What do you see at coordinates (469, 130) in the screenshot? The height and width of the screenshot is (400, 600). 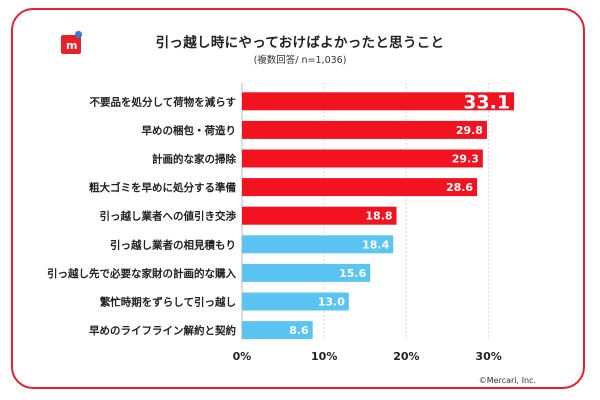 I see `value-label: 29.8` at bounding box center [469, 130].